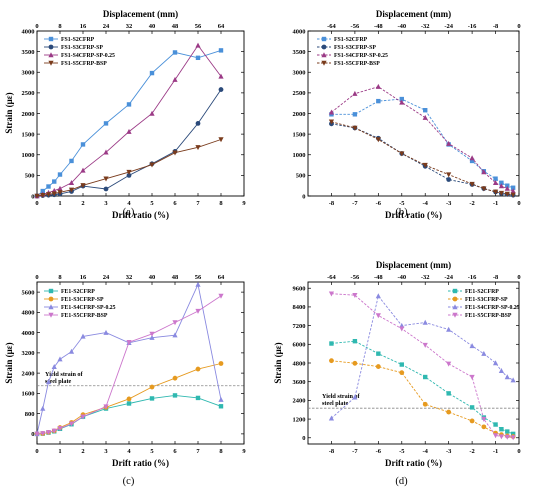 This screenshot has height=497, width=550. I want to click on top-x-tick-label: 24, so click(106, 26).